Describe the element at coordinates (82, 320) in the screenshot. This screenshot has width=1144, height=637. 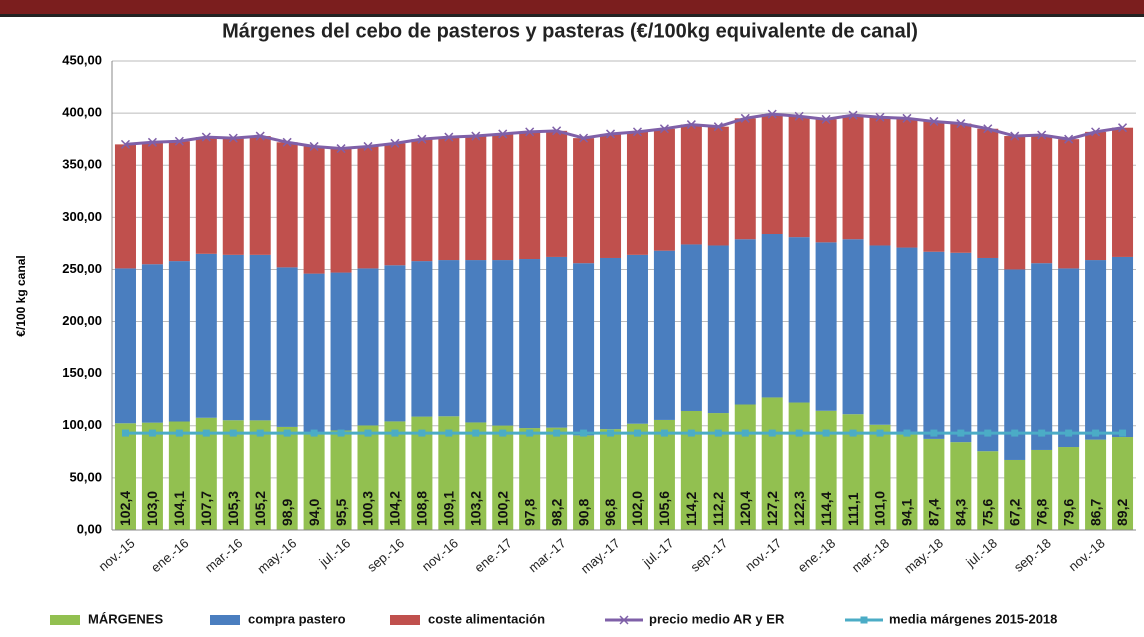
I see `y-tick-label: 200,00` at that location.